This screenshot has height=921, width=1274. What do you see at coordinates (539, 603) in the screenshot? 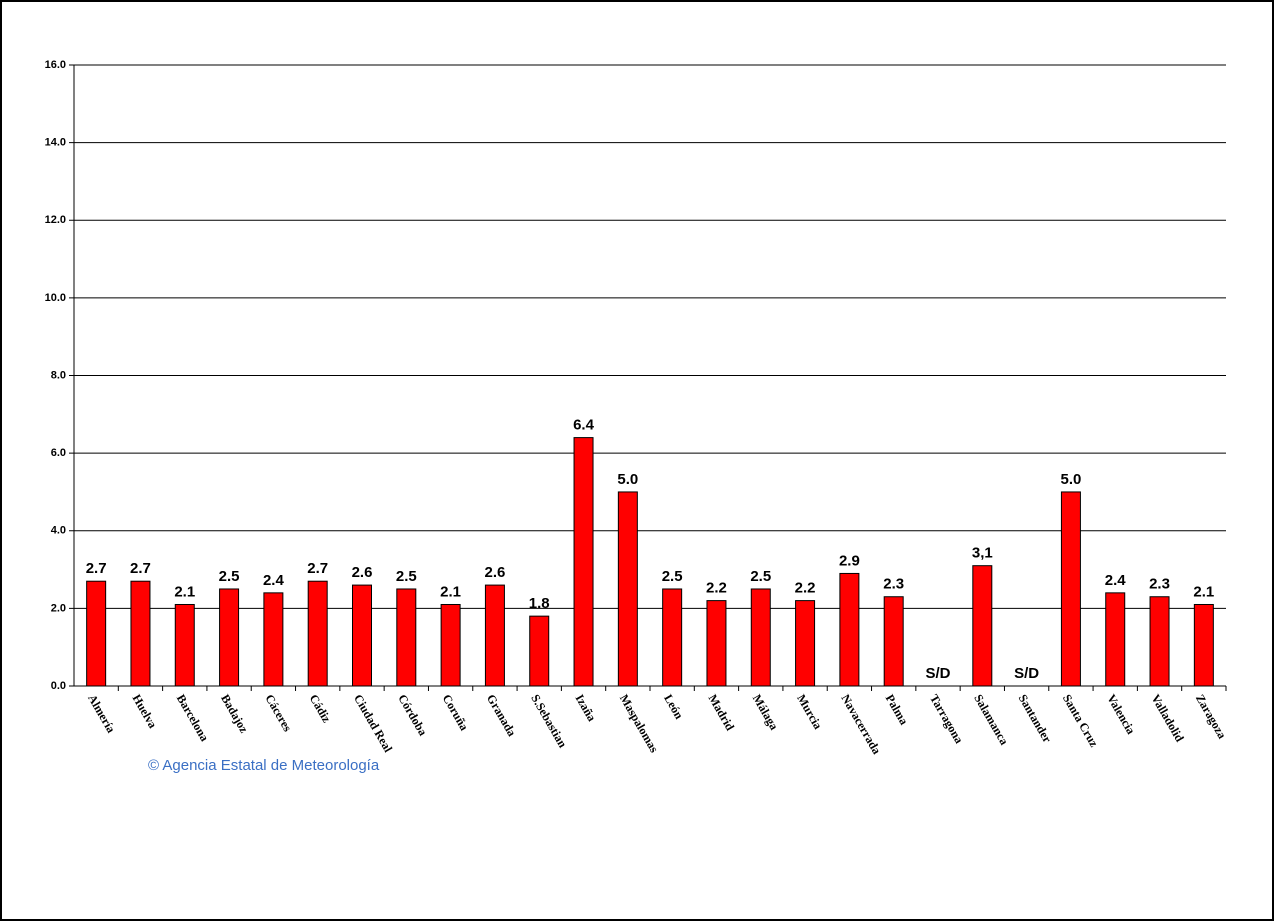
I see `value-label: 1.8` at bounding box center [539, 603].